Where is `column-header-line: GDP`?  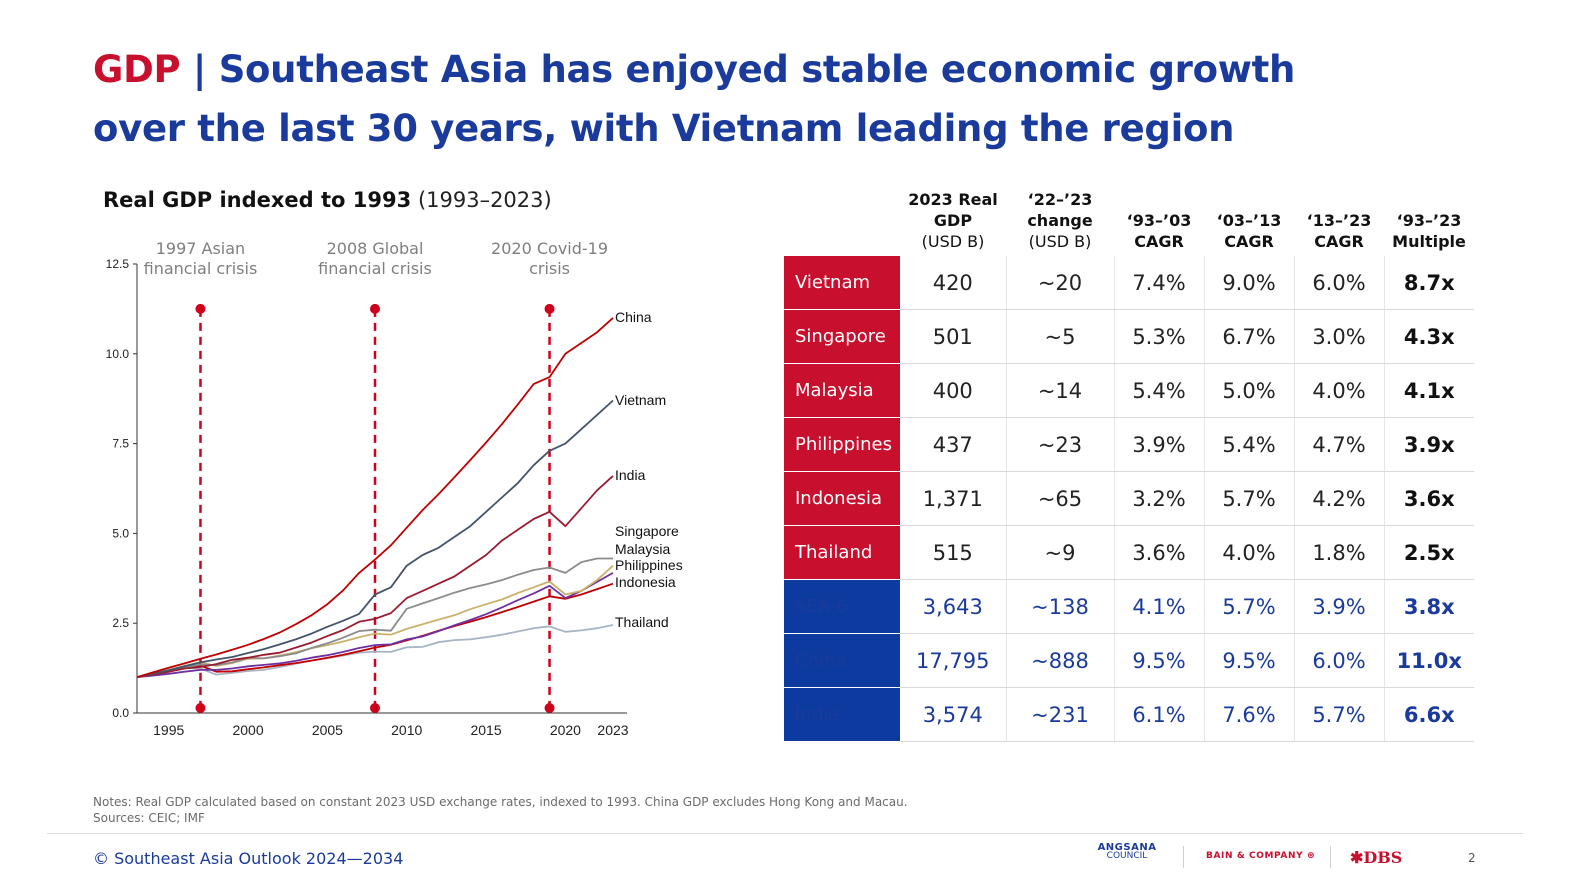 column-header-line: GDP is located at coordinates (953, 220).